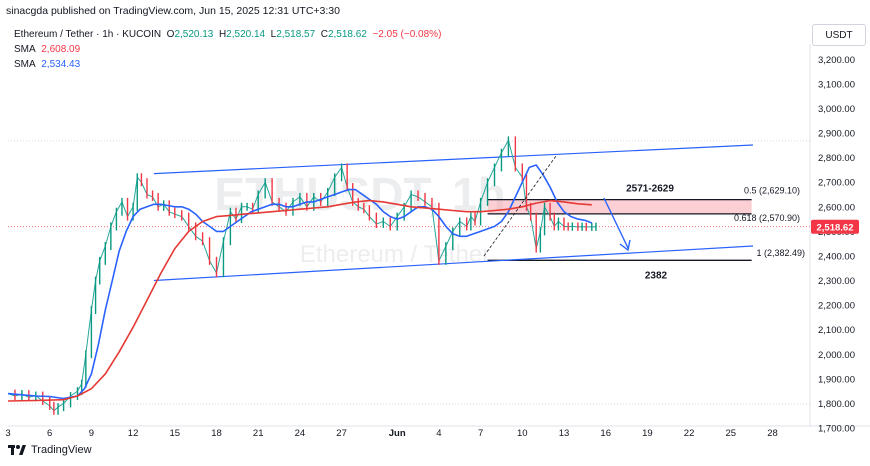 The width and height of the screenshot is (870, 466). I want to click on projection-arrowhead-icon, so click(625, 245).